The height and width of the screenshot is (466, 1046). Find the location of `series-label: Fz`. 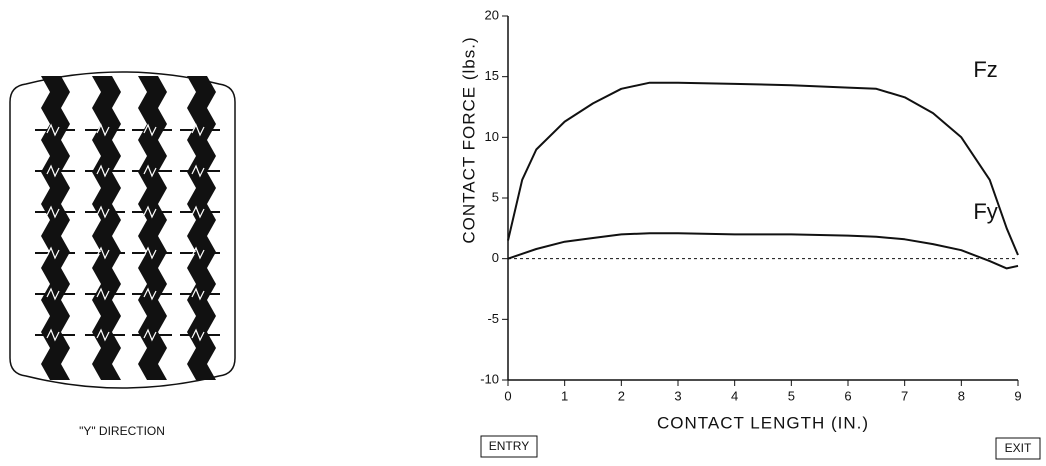

series-label: Fz is located at coordinates (985, 69).